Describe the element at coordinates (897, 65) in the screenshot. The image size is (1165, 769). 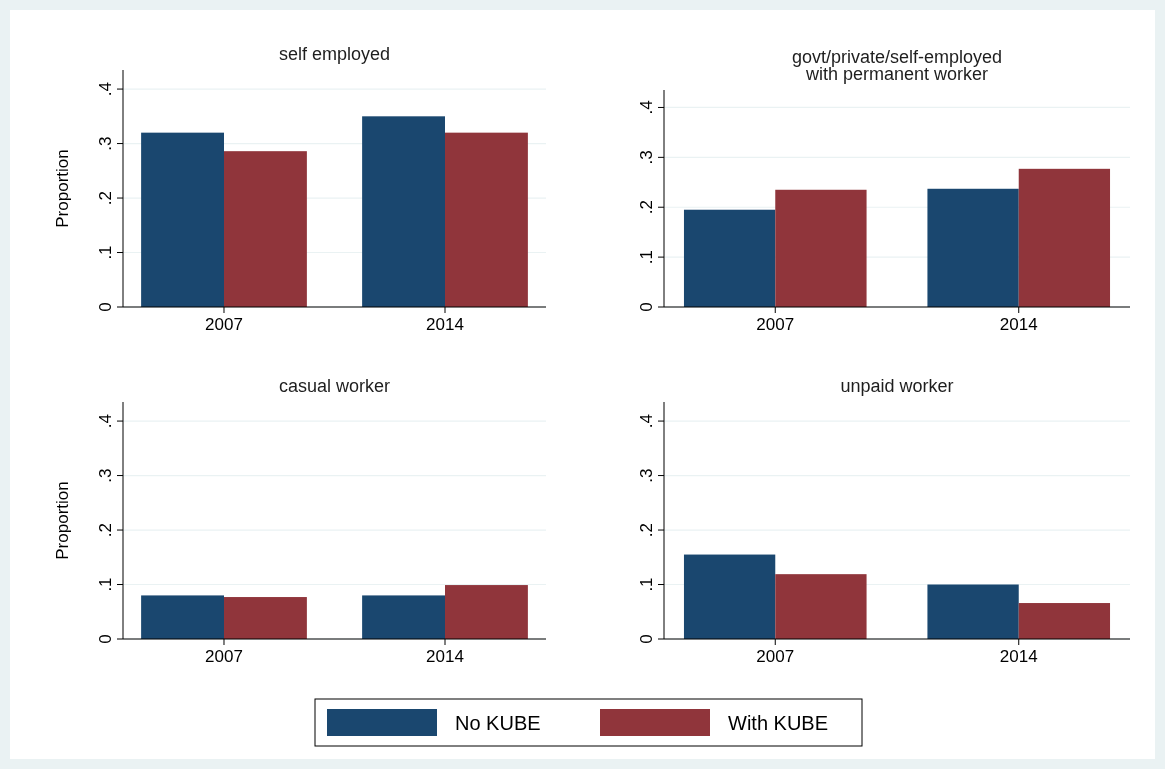
I see `chart-title: govt/private/self-employed with permanent worker` at that location.